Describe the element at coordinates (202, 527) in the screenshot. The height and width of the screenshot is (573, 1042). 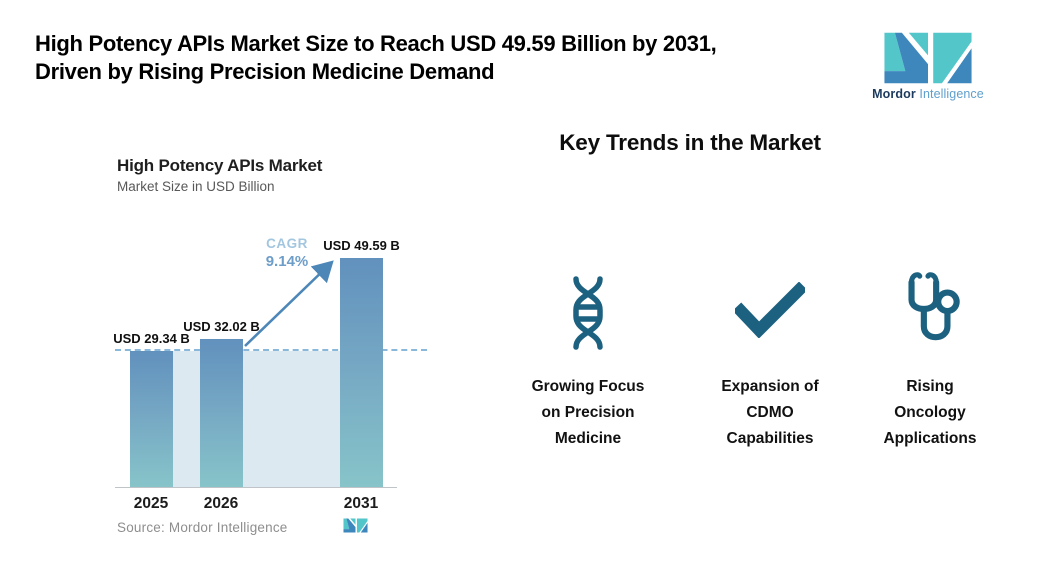
I see `source-text: Source: Mordor Intelligence` at that location.